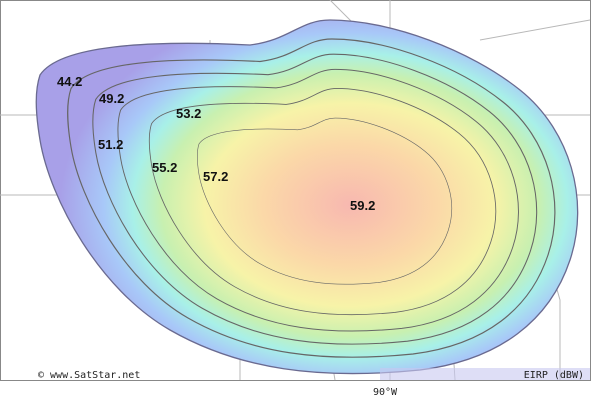 This screenshot has height=401, width=600. Describe the element at coordinates (89, 375) in the screenshot. I see `copyright: © www.SatStar.net` at that location.